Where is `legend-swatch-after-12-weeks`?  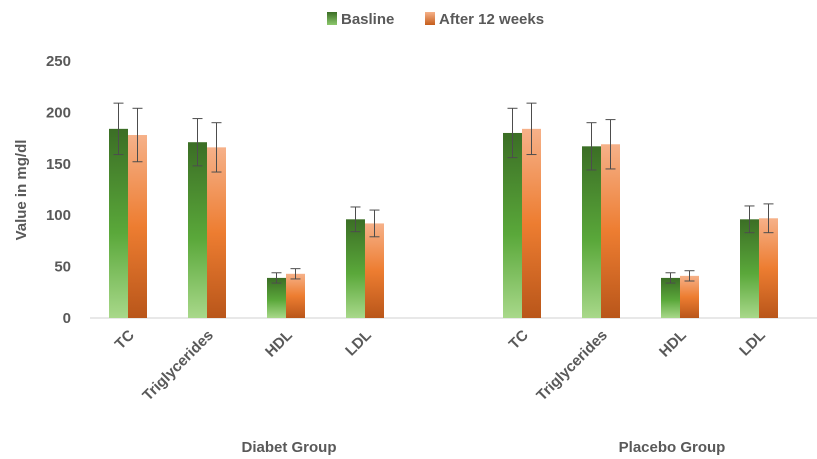 legend-swatch-after-12-weeks is located at coordinates (430, 18).